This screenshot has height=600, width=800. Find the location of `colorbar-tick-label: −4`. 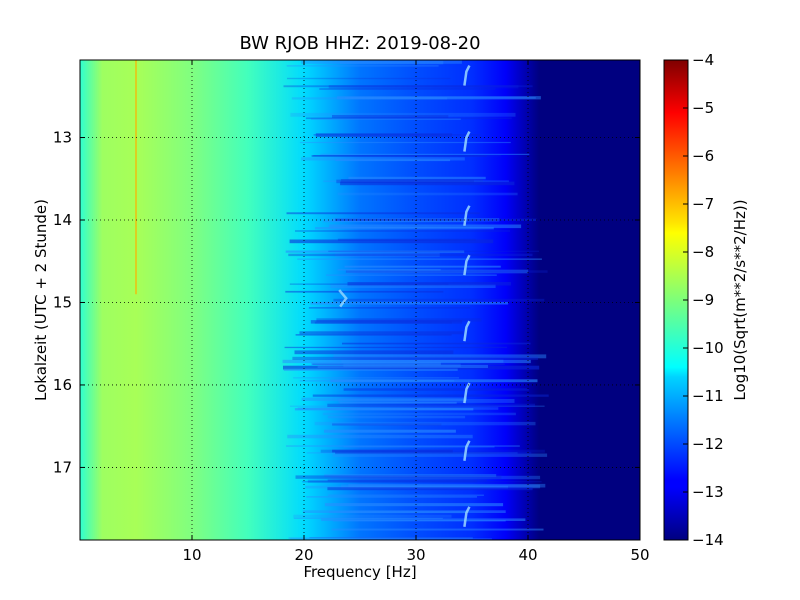

colorbar-tick-label: −4 is located at coordinates (703, 60).